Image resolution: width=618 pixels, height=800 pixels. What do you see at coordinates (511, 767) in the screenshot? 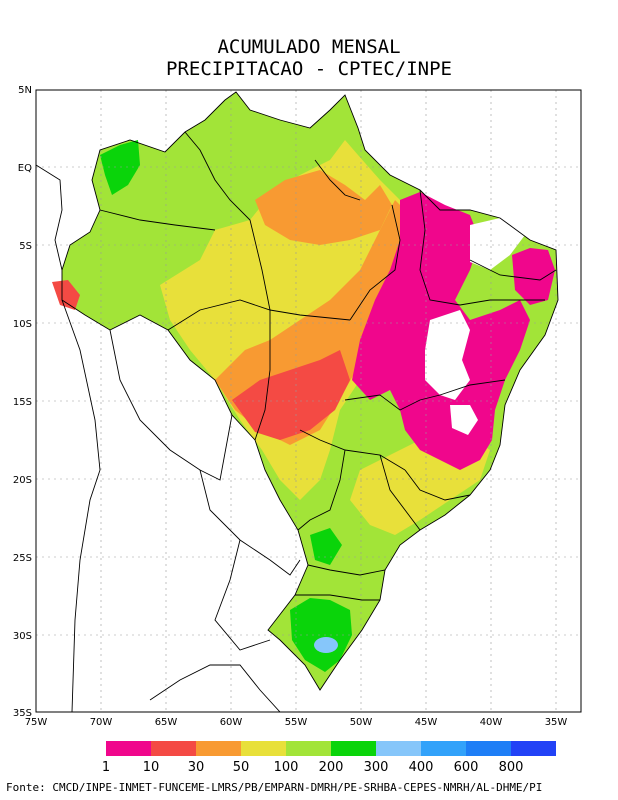
I see `legend-label: 800` at bounding box center [511, 767].